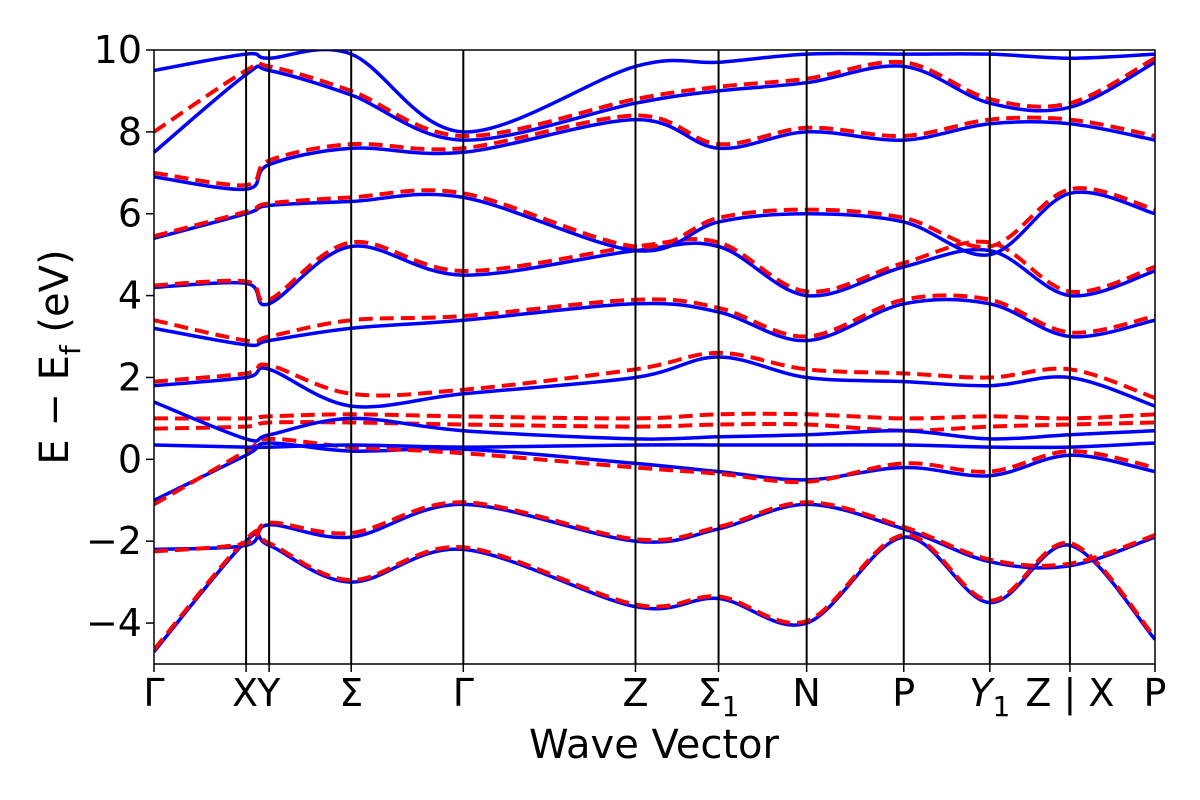 This screenshot has height=800, width=1200. Describe the element at coordinates (120, 336) in the screenshot. I see `y-axis-ticks: −4 −2 0 2 4 6 8 10` at that location.